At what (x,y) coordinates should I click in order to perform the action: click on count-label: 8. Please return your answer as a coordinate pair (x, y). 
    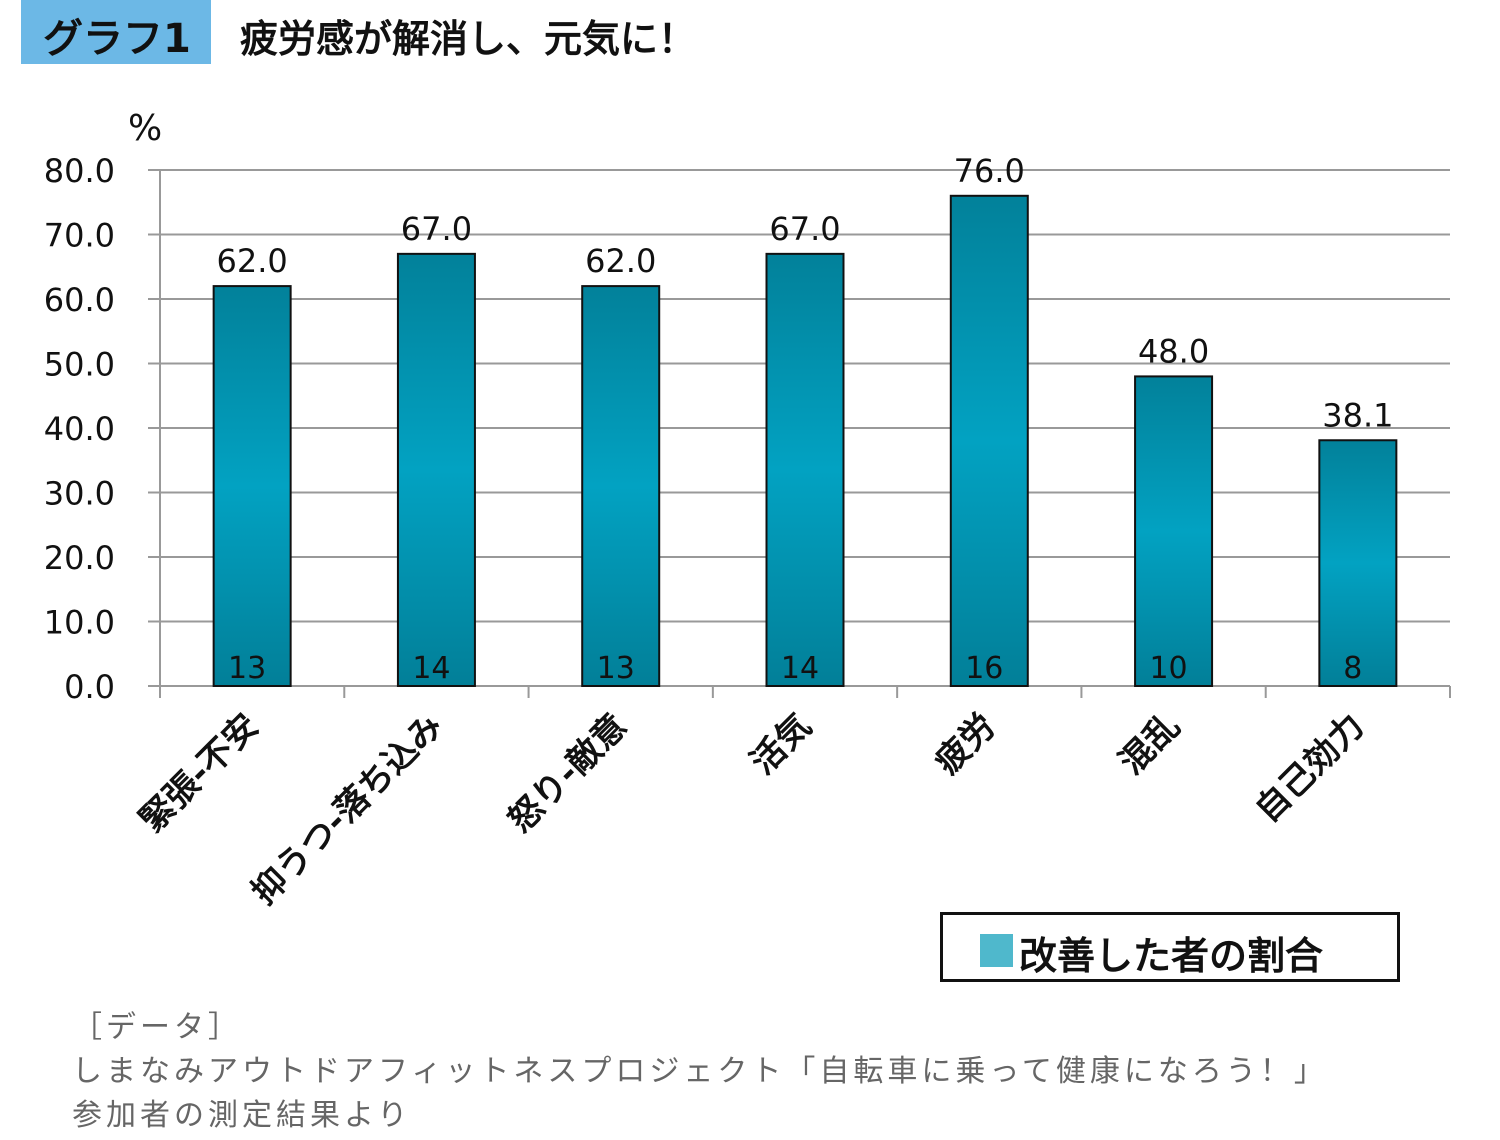
    Looking at the image, I should click on (1352, 668).